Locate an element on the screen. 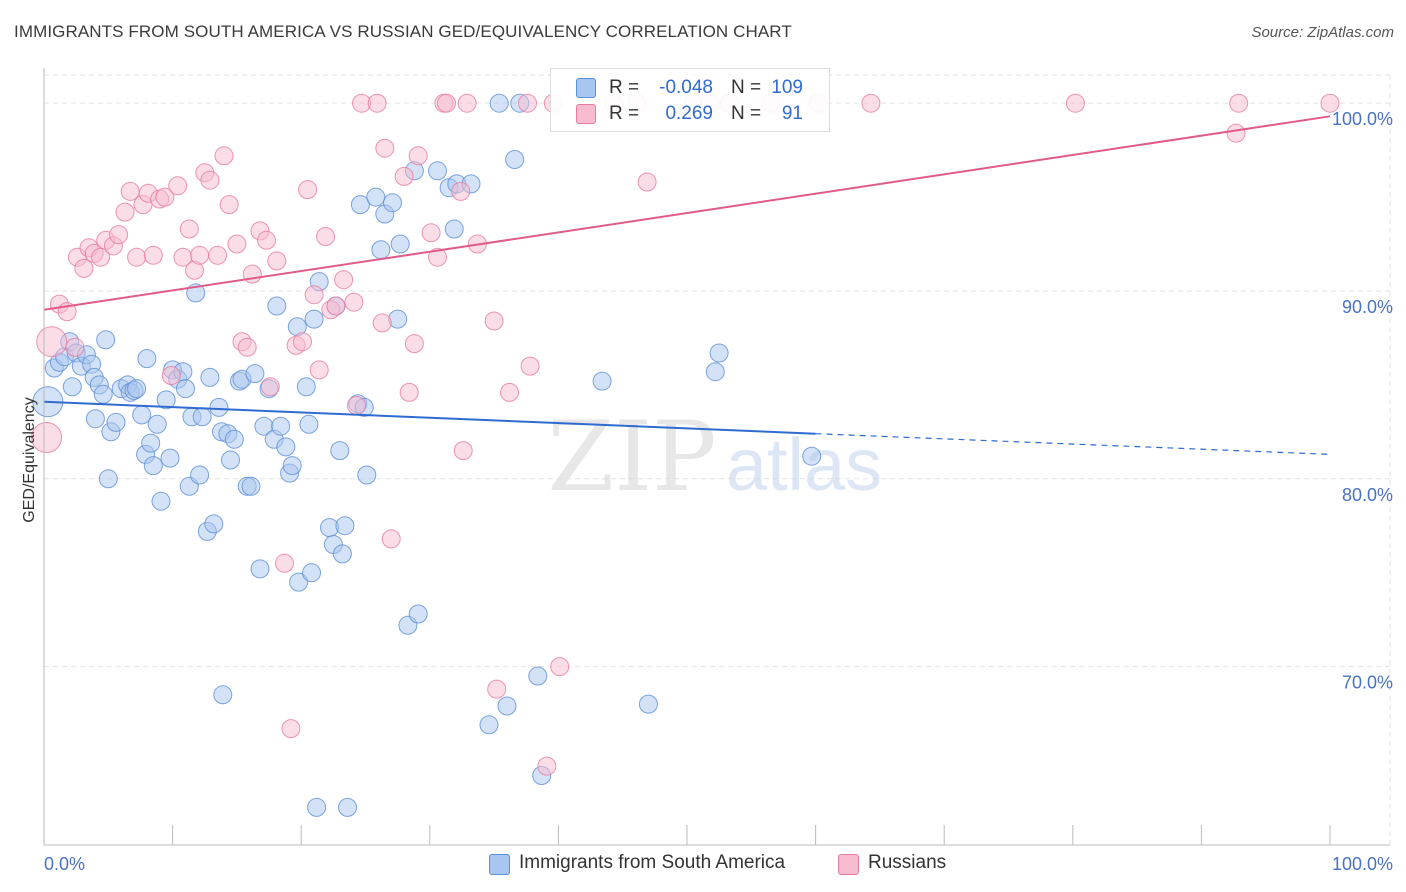  legend-row-russians: R = 0.269 N = 91 is located at coordinates (690, 114).